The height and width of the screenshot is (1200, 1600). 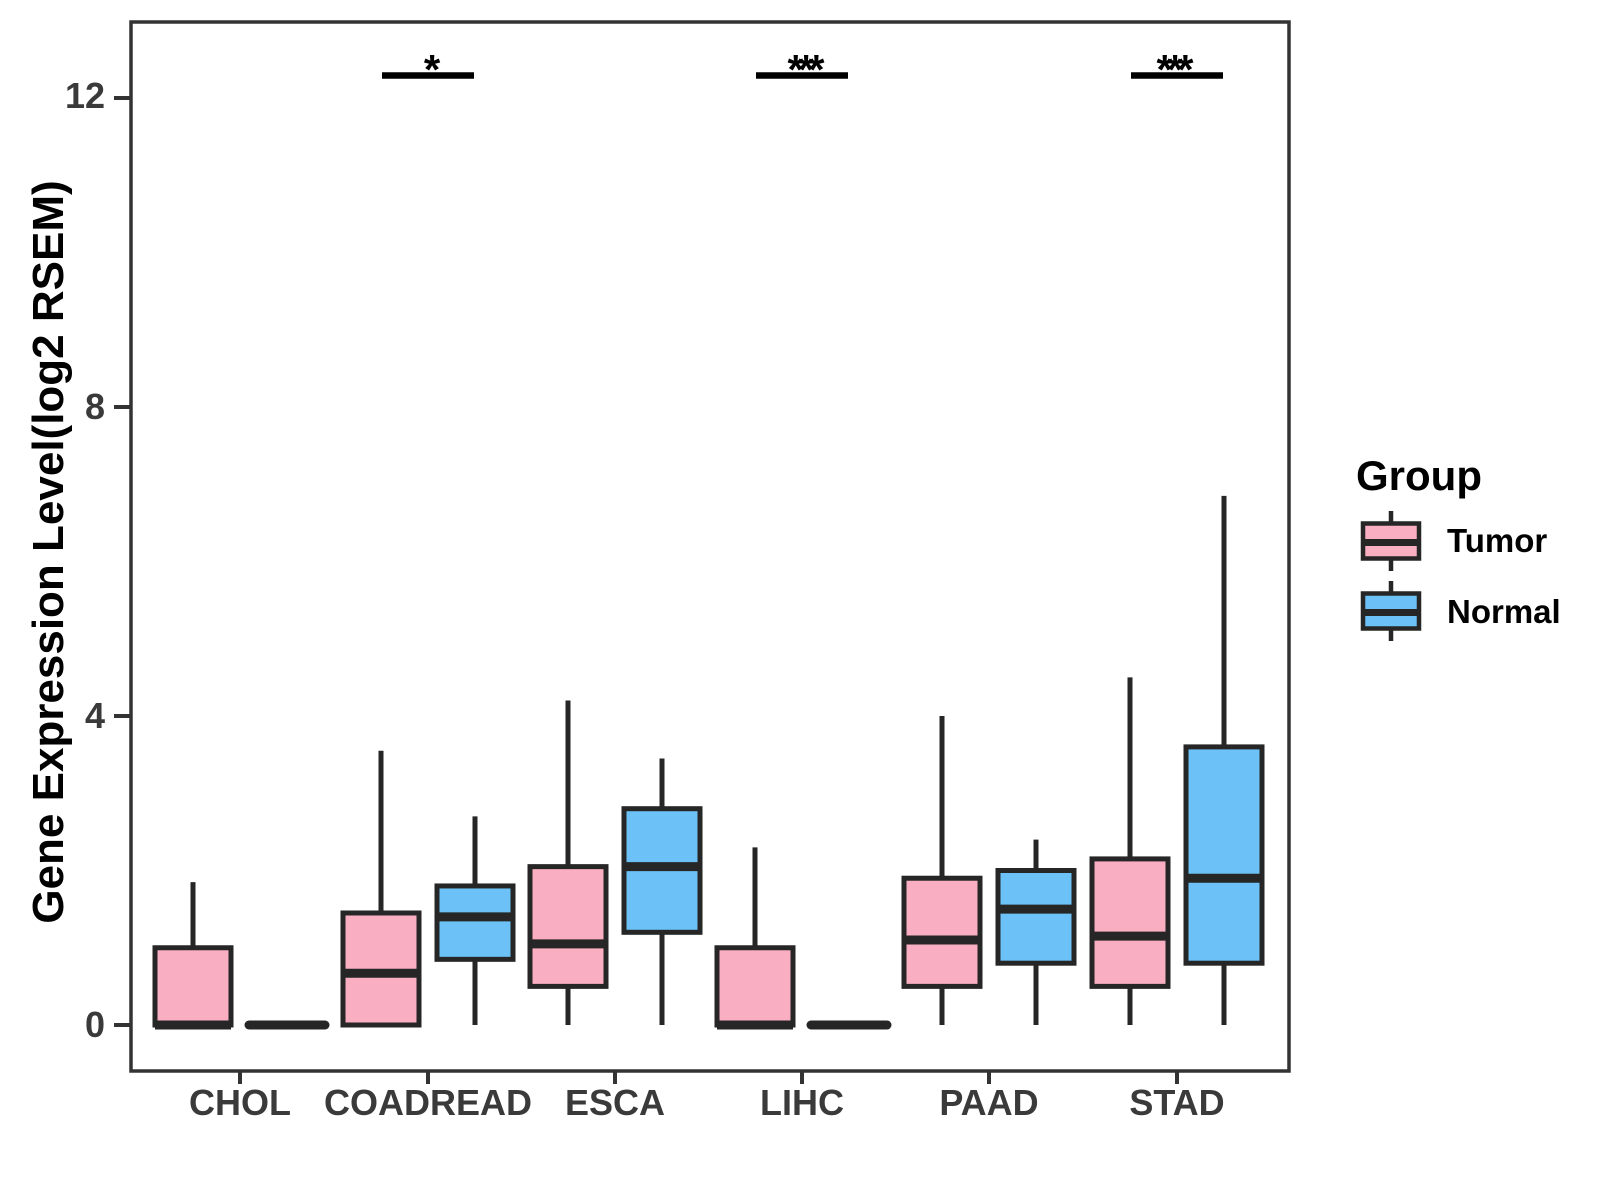 I want to click on x-label-stad: STAD, so click(x=1177, y=1102).